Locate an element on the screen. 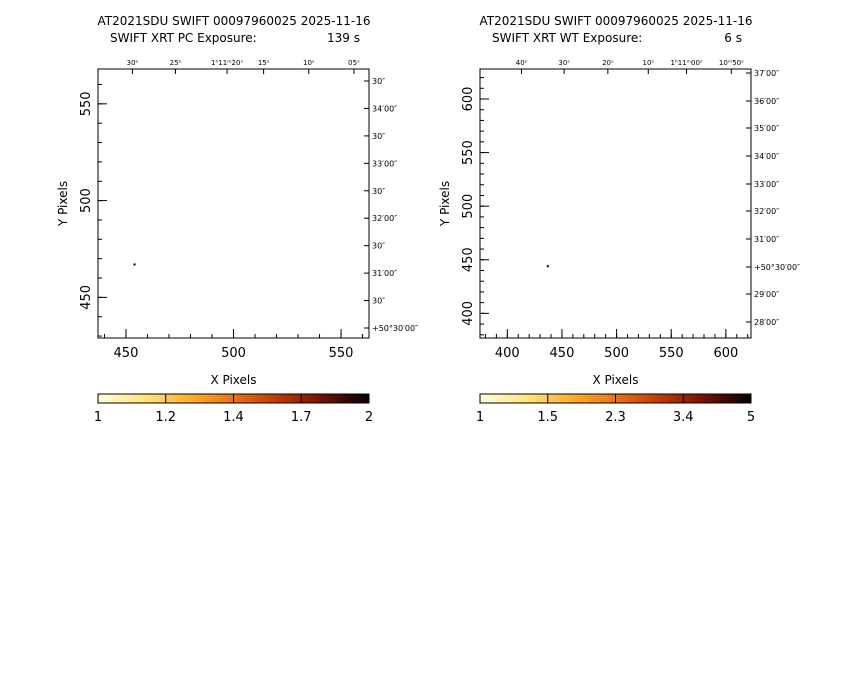 The image size is (850, 680). y-tick-label: 600 is located at coordinates (468, 99).